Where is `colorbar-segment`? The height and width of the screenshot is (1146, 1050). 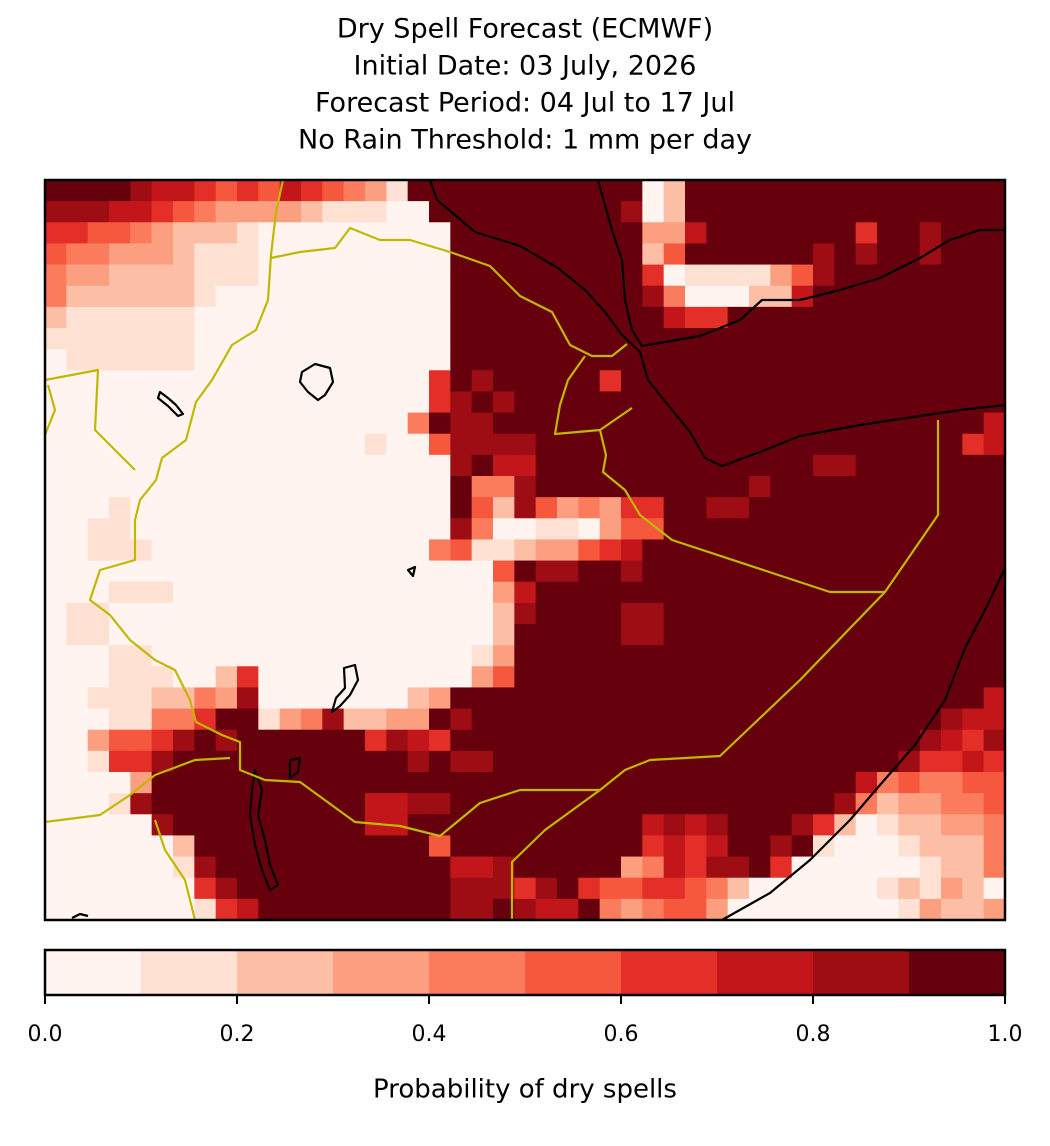 colorbar-segment is located at coordinates (861, 972).